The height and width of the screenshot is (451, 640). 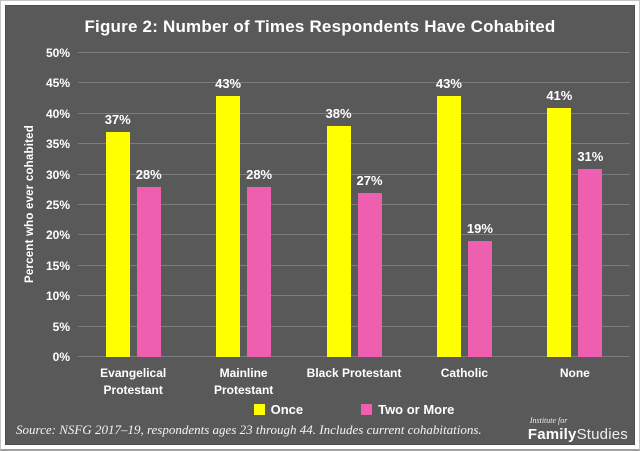 I want to click on bar-once-evangelical-protestant: 37%, so click(x=118, y=234).